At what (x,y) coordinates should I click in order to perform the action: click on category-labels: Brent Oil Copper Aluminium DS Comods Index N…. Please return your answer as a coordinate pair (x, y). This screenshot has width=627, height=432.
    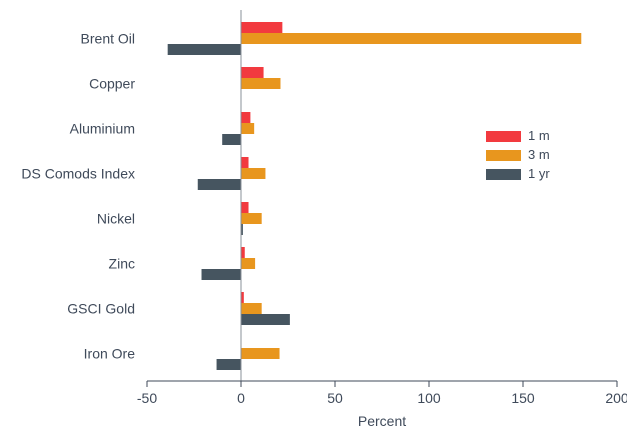
    Looking at the image, I should click on (78, 196).